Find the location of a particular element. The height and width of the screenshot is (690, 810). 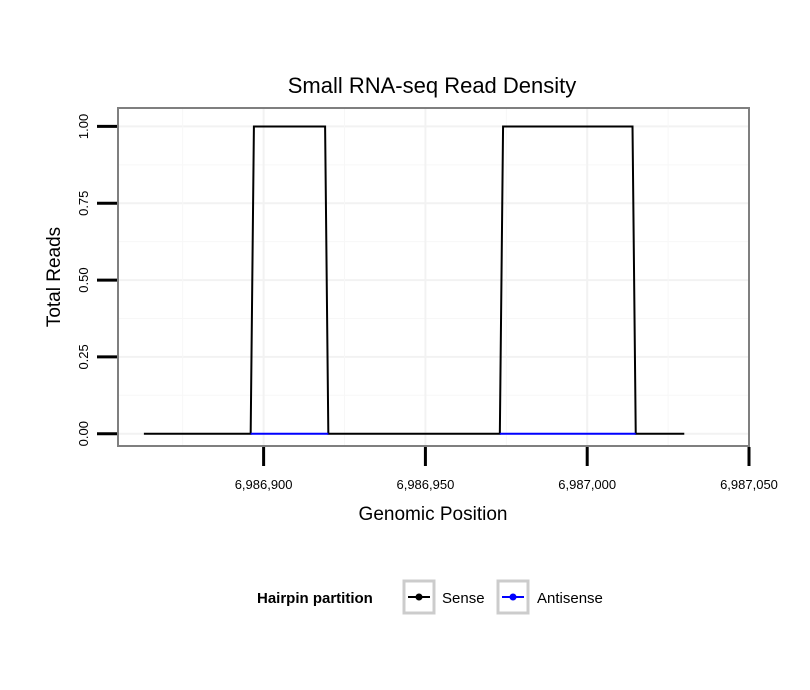

y-tick-label: 0.25 is located at coordinates (83, 356).